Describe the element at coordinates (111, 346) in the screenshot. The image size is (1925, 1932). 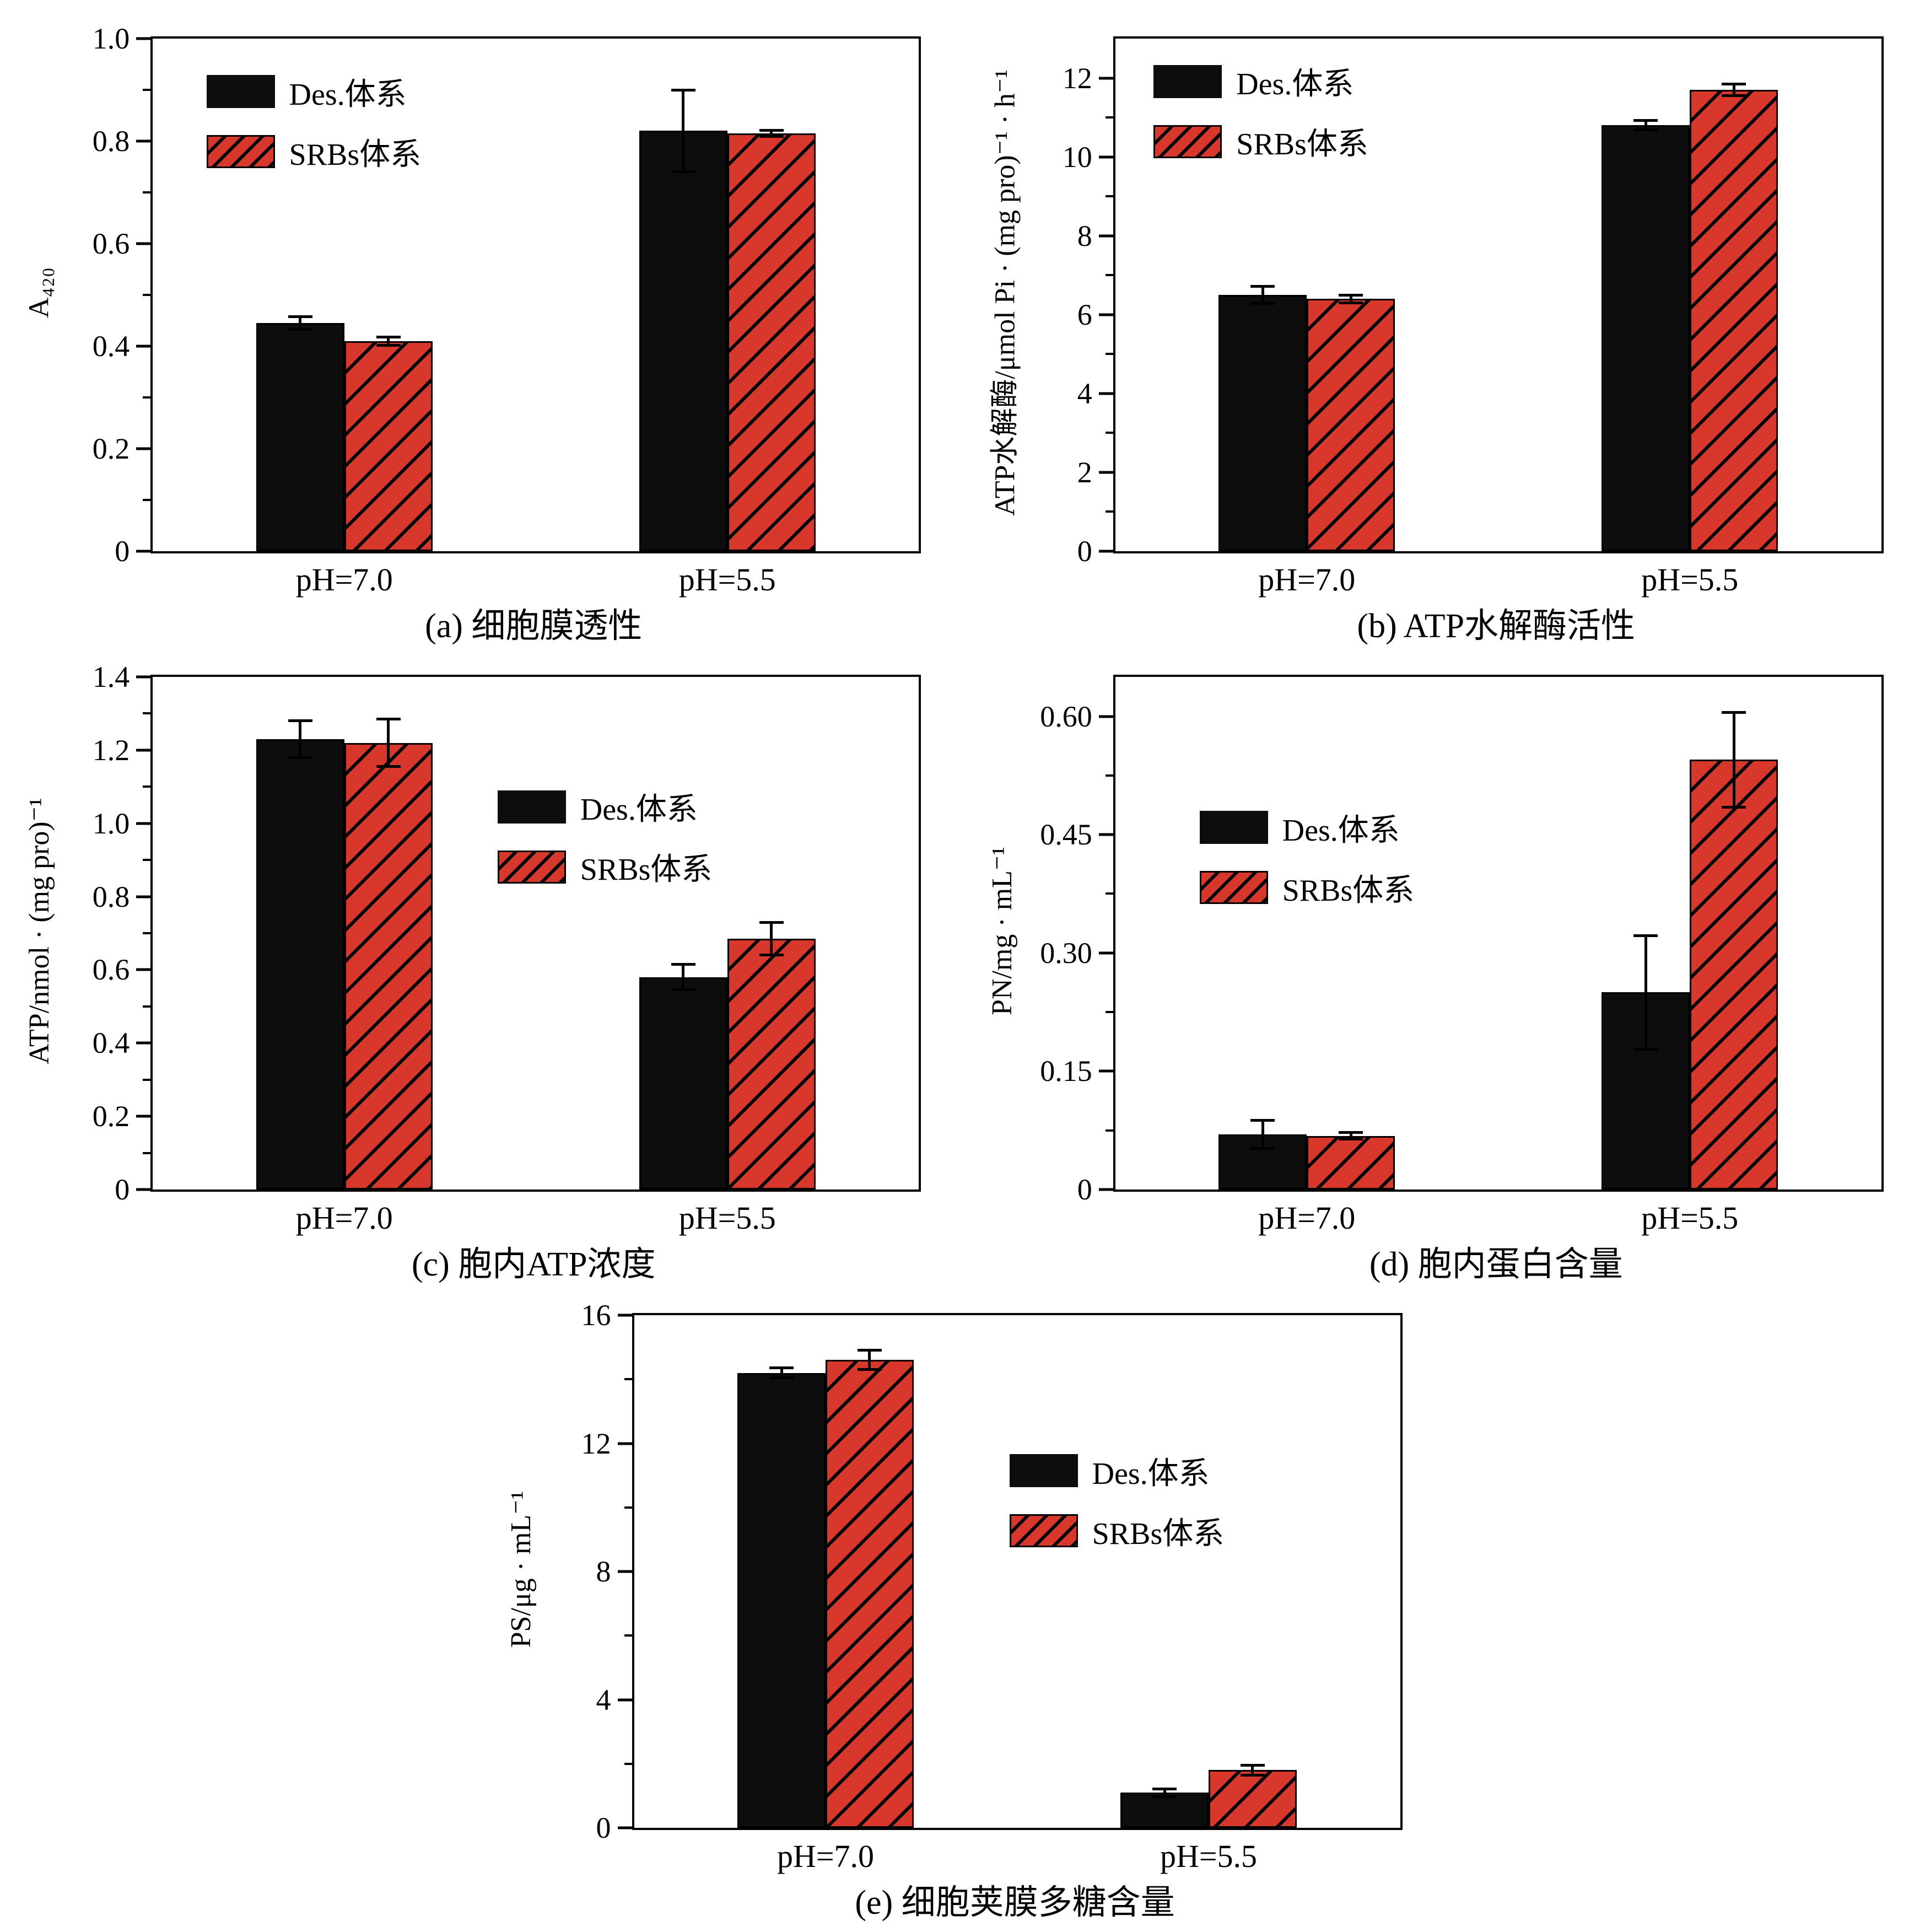
I see `y-axis-tick-label: 0.4` at that location.